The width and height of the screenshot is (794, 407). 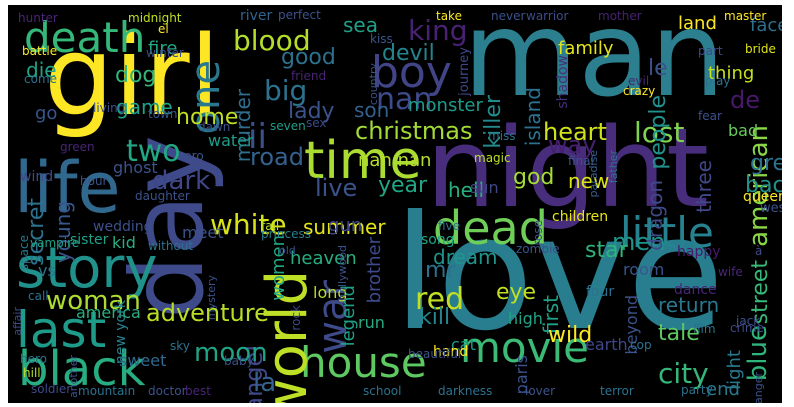 What do you see at coordinates (525, 318) in the screenshot?
I see `word-high: high` at bounding box center [525, 318].